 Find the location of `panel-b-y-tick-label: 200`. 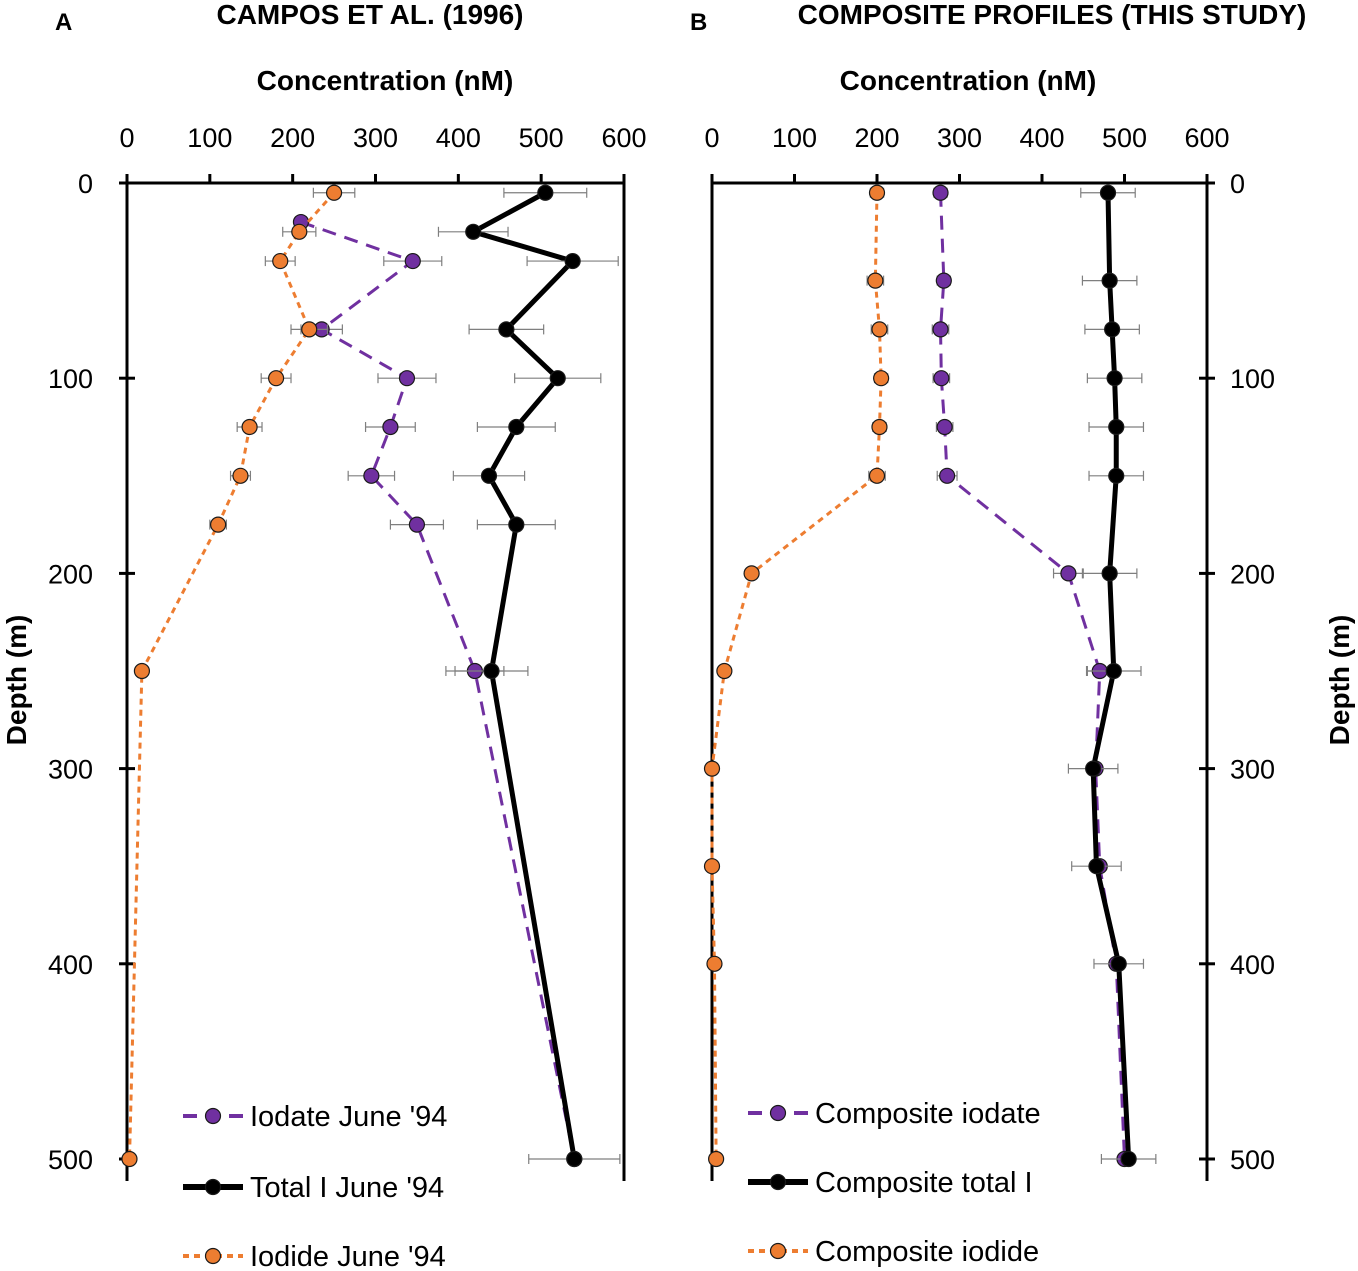

panel-b-y-tick-label: 200 is located at coordinates (1252, 574).